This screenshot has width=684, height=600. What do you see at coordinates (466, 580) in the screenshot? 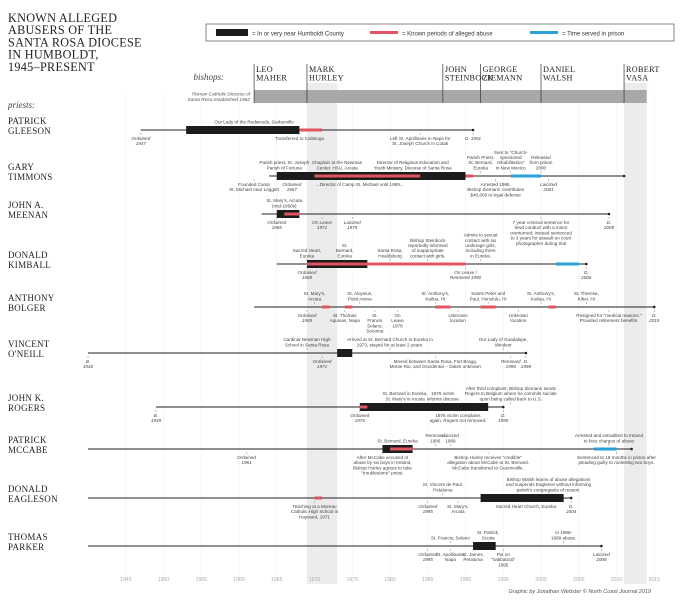
I see `x-tick-9: 1990` at bounding box center [466, 580].